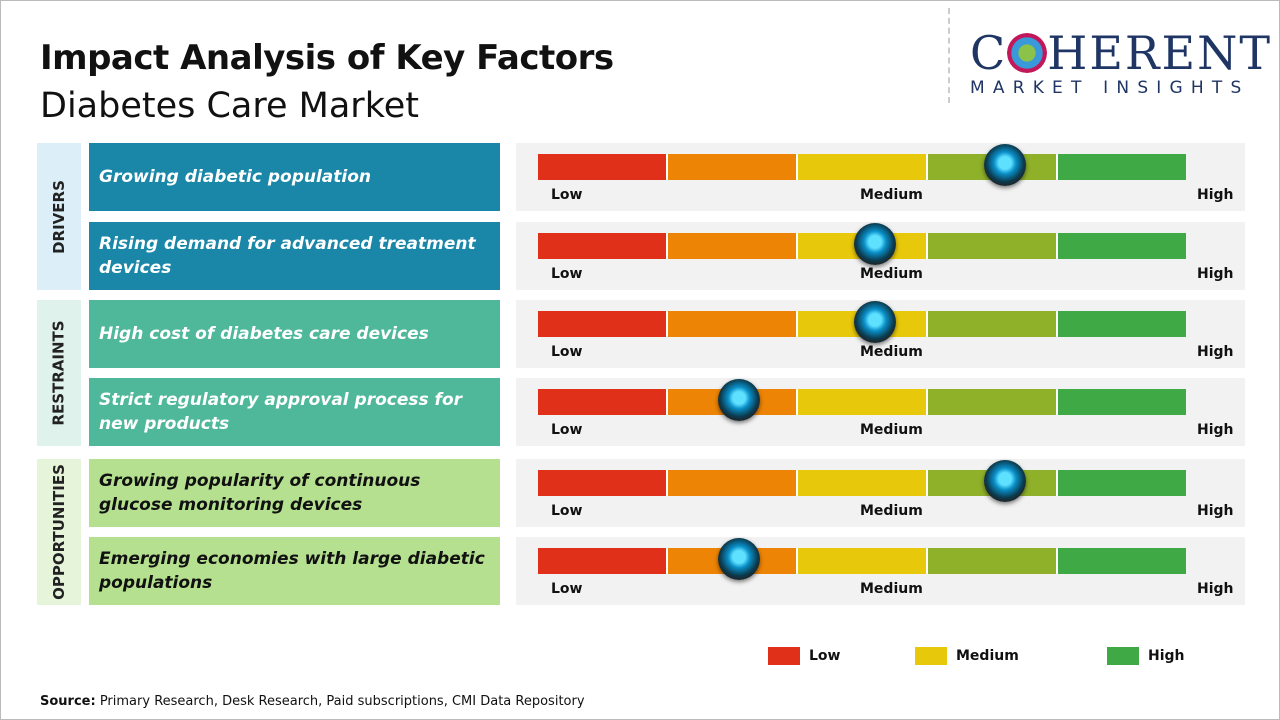  What do you see at coordinates (825, 656) in the screenshot?
I see `legend-label: Low` at bounding box center [825, 656].